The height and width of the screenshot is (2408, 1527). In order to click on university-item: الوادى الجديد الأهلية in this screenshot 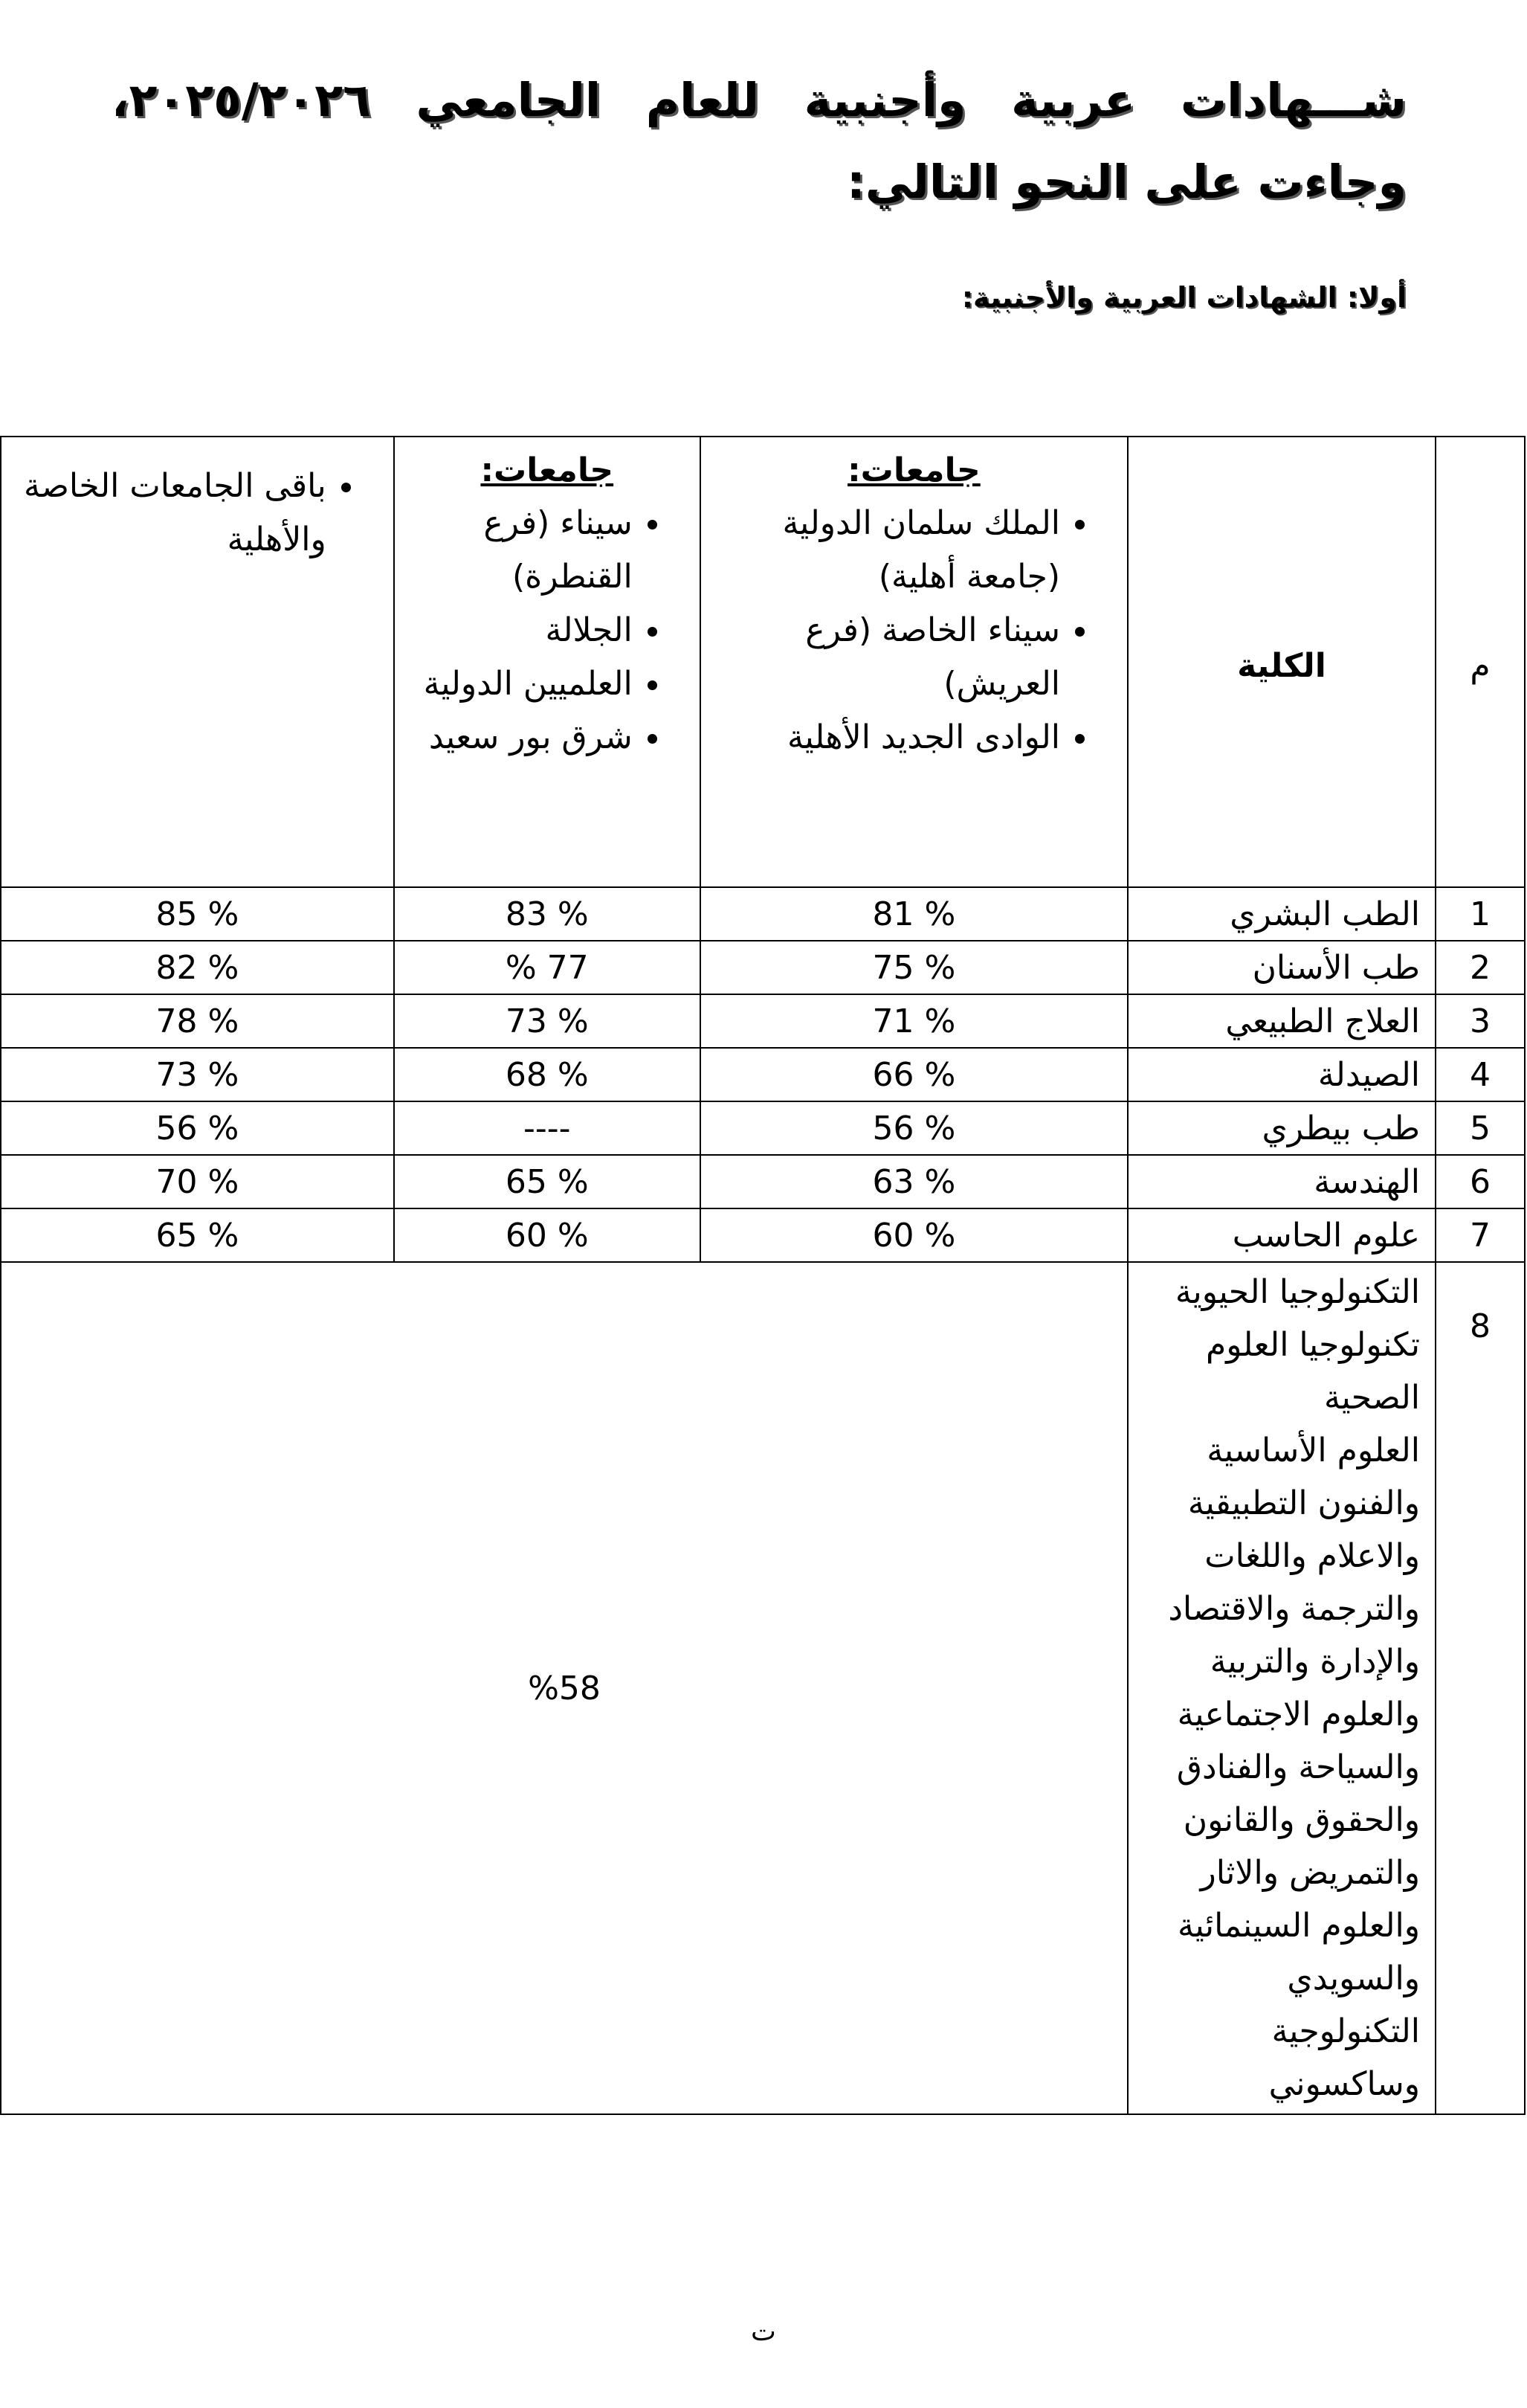, I will do `click(888, 737)`.